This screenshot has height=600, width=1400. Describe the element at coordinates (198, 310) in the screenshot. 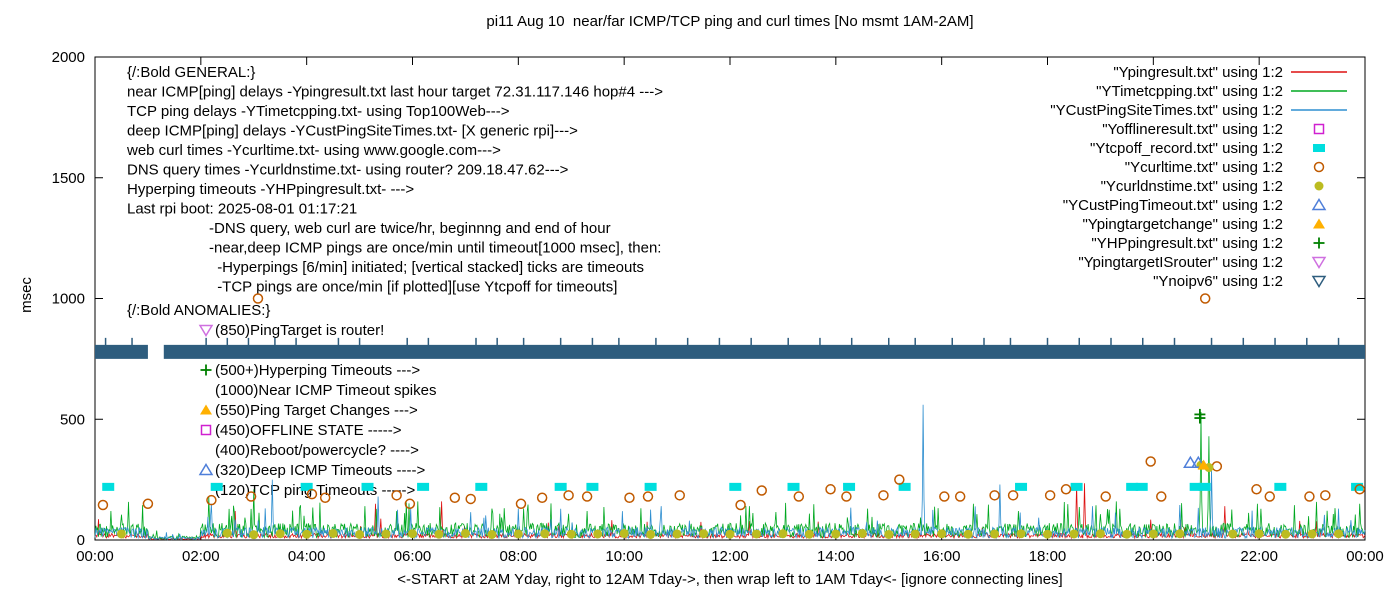

I see `annotation-anomalies-header: {/:Bold ANOMALIES:}` at that location.